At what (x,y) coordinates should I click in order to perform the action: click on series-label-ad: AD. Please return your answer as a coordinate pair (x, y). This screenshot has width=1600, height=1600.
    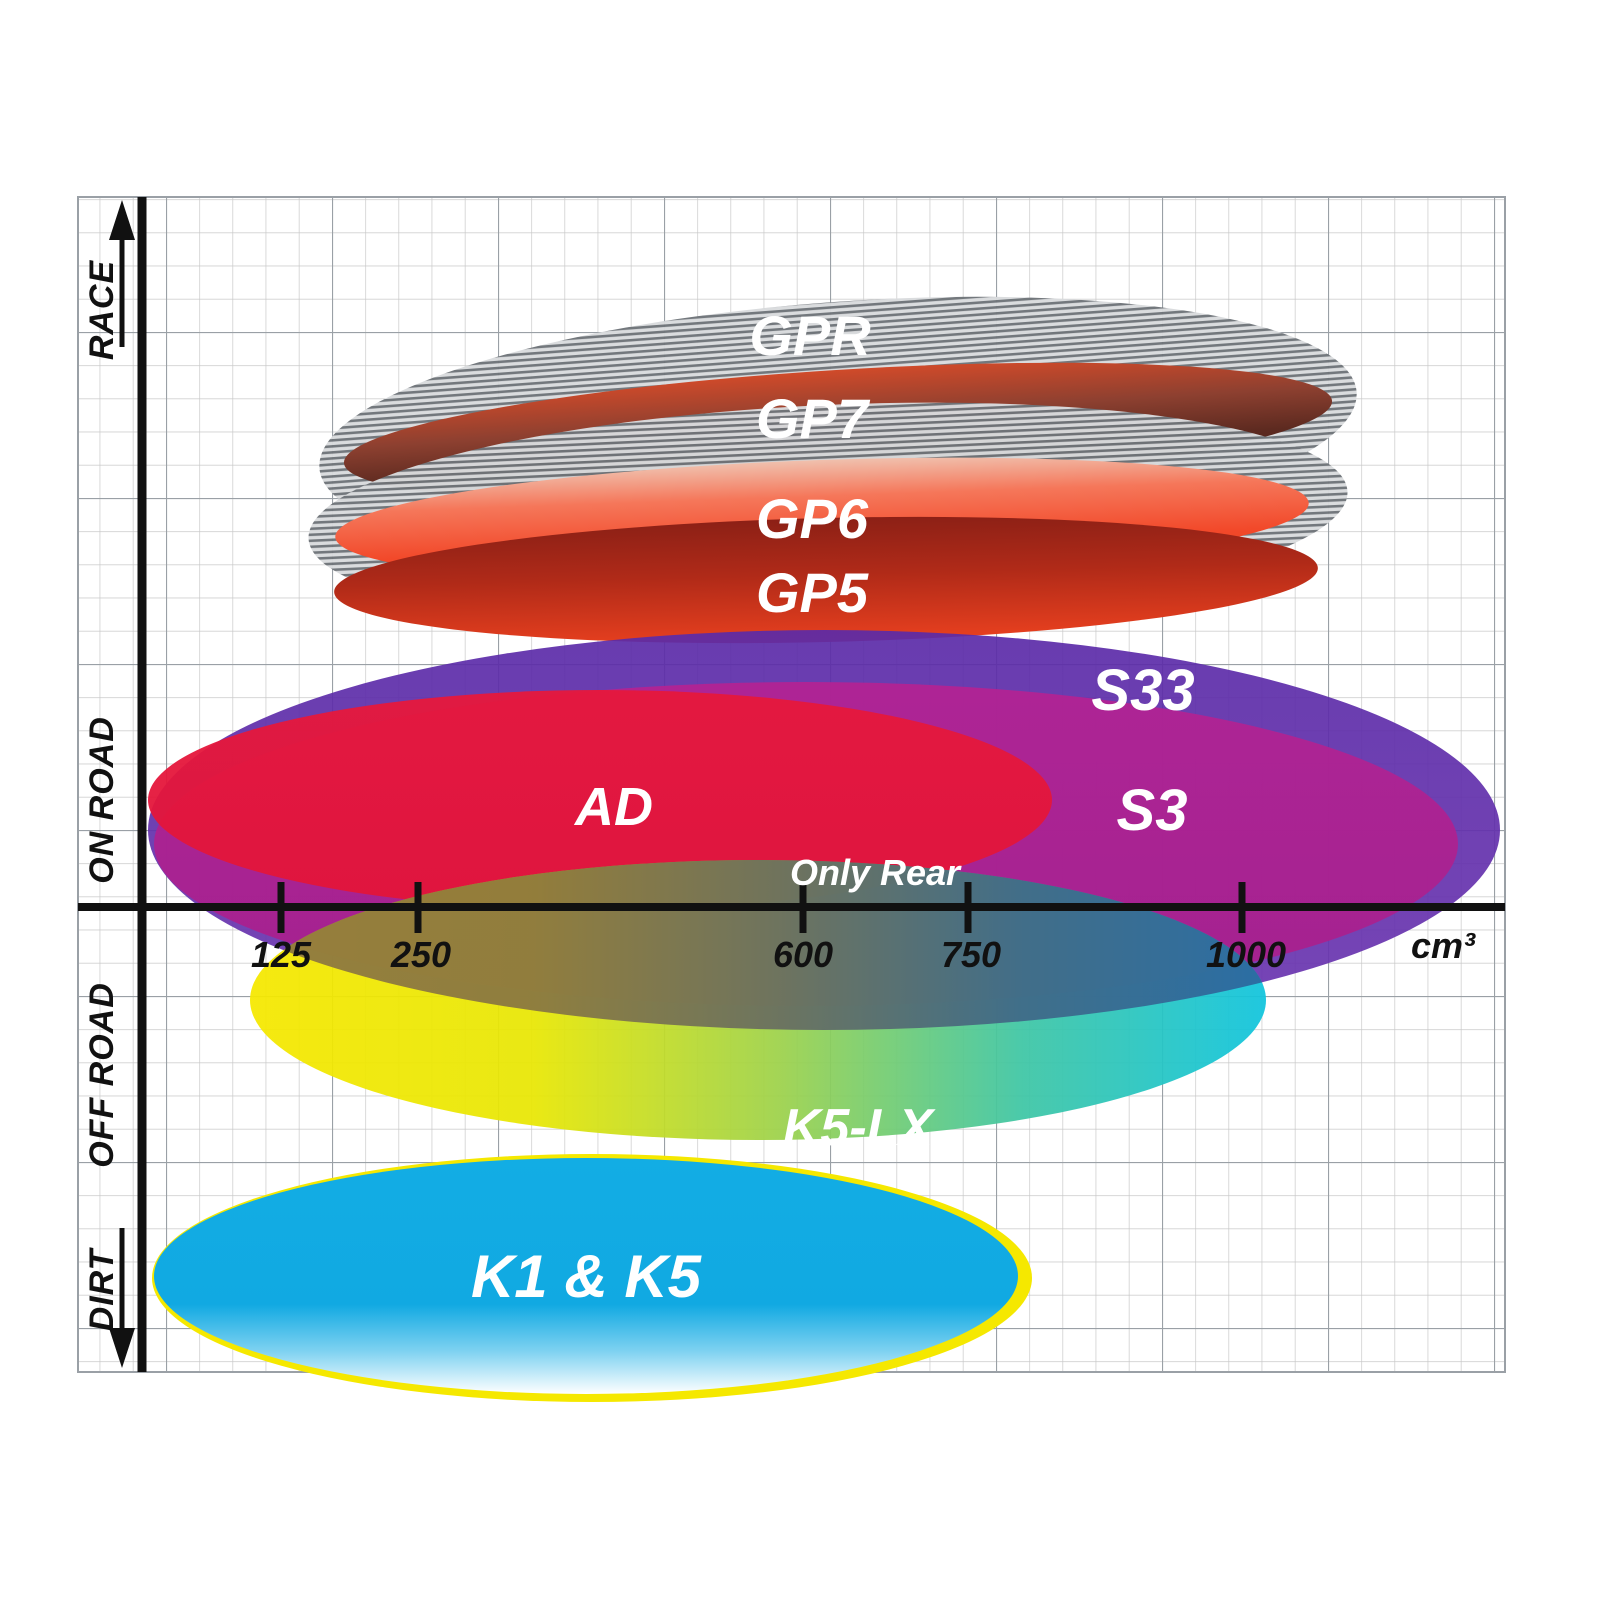
    Looking at the image, I should click on (613, 807).